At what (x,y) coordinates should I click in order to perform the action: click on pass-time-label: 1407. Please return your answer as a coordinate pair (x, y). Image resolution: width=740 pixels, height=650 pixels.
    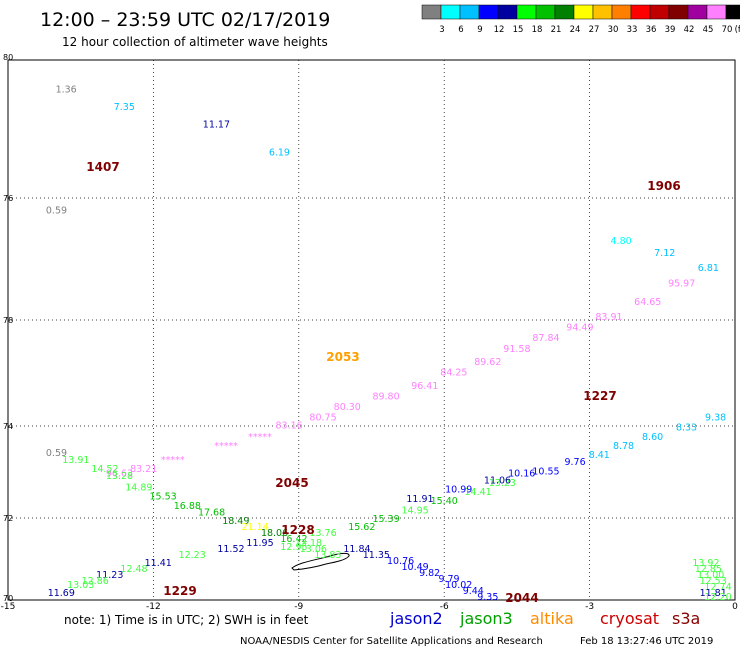
    Looking at the image, I should click on (102, 167).